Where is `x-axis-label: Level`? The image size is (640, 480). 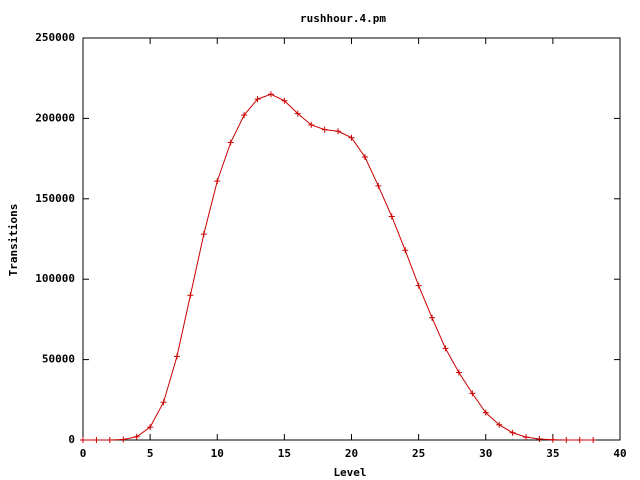 x-axis-label: Level is located at coordinates (349, 472).